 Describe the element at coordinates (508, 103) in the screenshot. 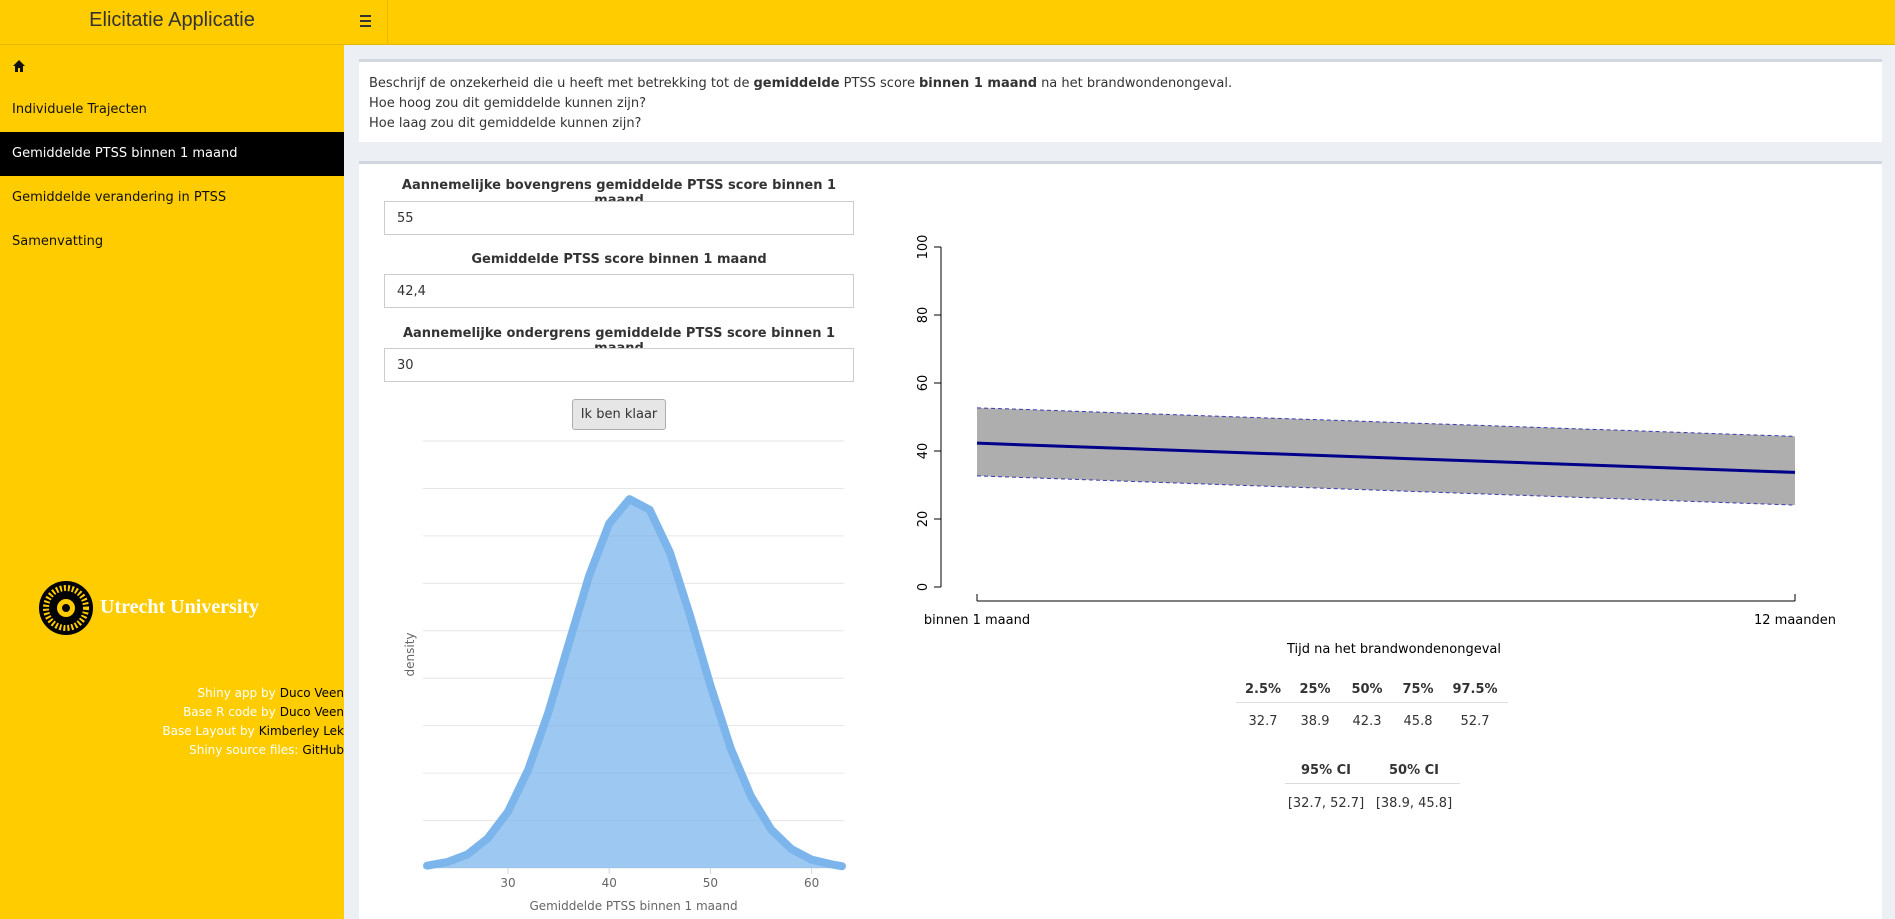

I see `intro-line: Hoe hoog zou dit gemiddelde kunnen zijn?` at that location.